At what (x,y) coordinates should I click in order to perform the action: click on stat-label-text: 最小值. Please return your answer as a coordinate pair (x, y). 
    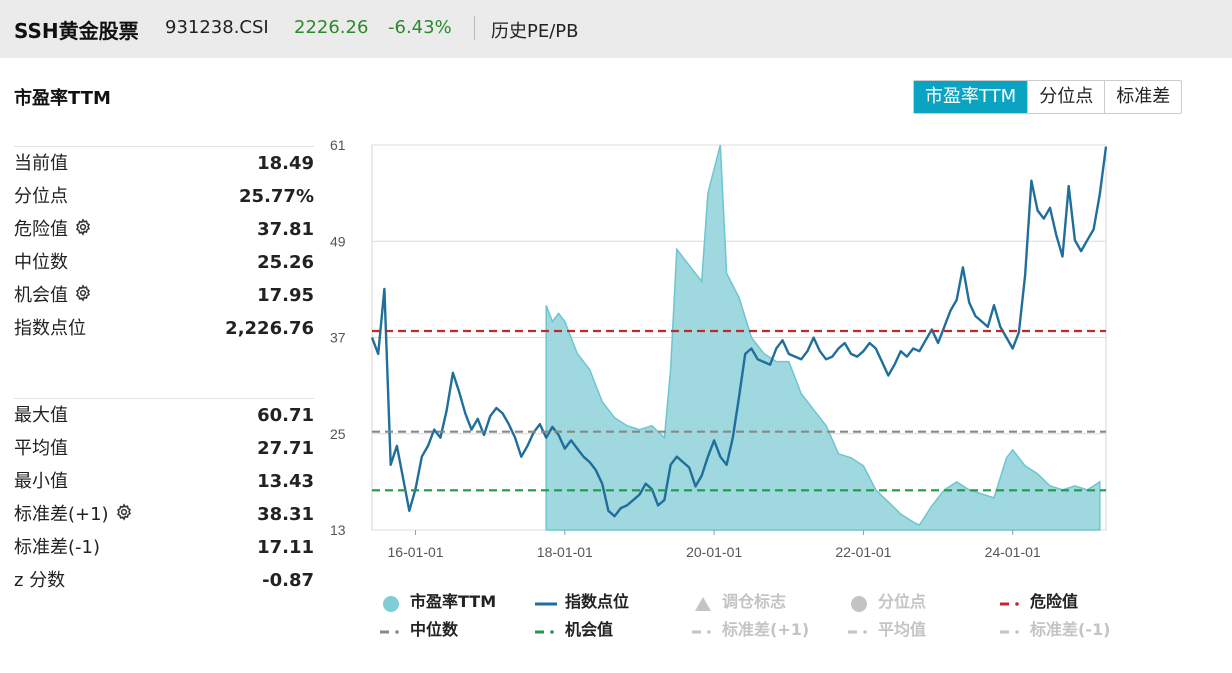
    Looking at the image, I should click on (41, 481).